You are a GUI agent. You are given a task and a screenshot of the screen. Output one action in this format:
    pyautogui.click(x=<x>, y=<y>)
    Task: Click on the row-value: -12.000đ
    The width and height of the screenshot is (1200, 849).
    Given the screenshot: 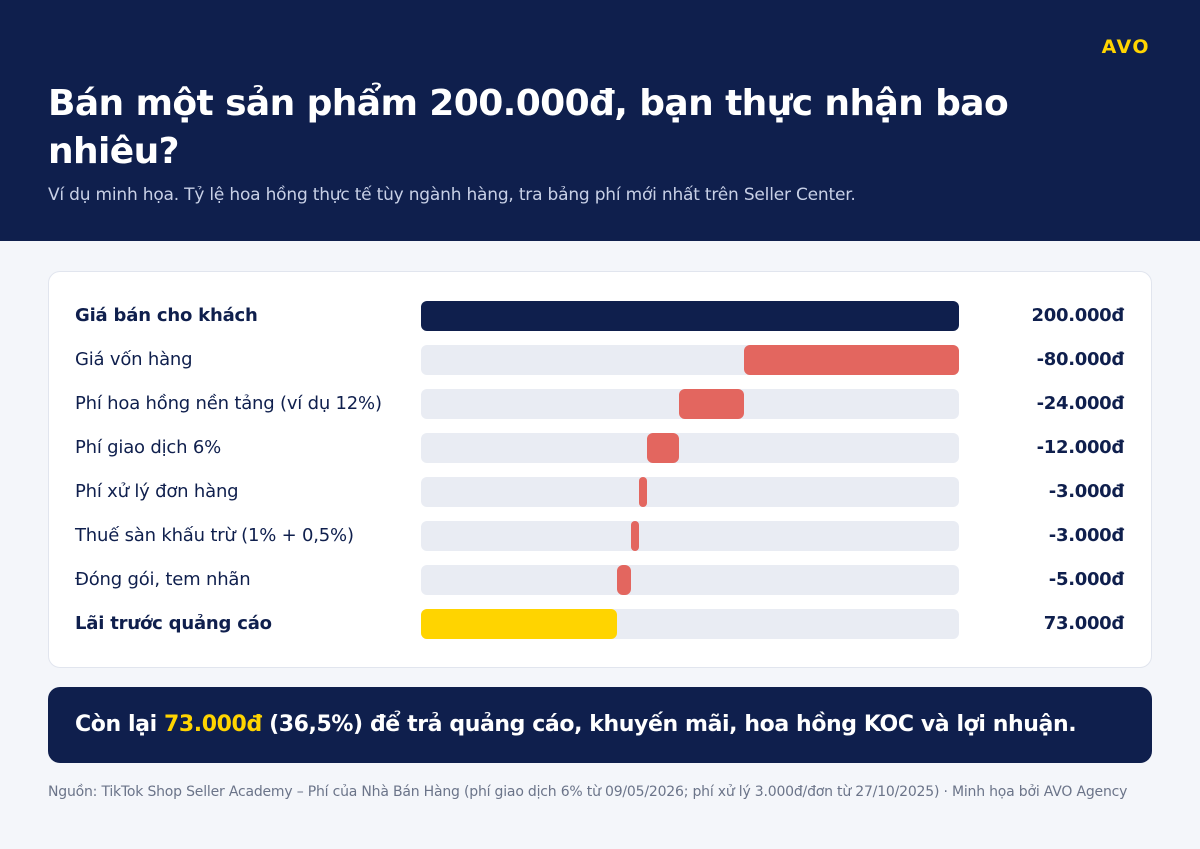 What is the action you would take?
    pyautogui.click(x=1080, y=447)
    